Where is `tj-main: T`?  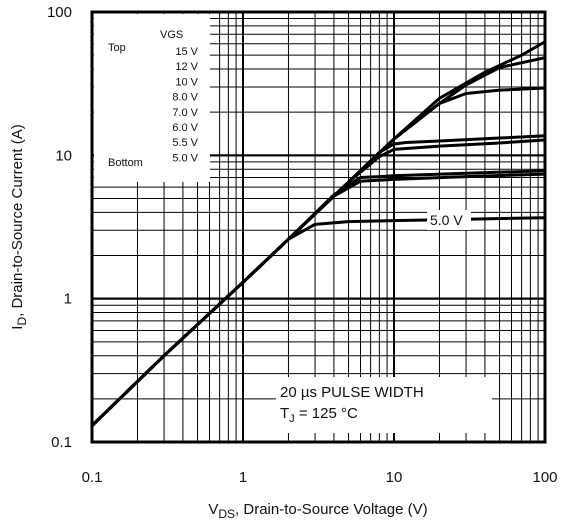 tj-main: T is located at coordinates (284, 413).